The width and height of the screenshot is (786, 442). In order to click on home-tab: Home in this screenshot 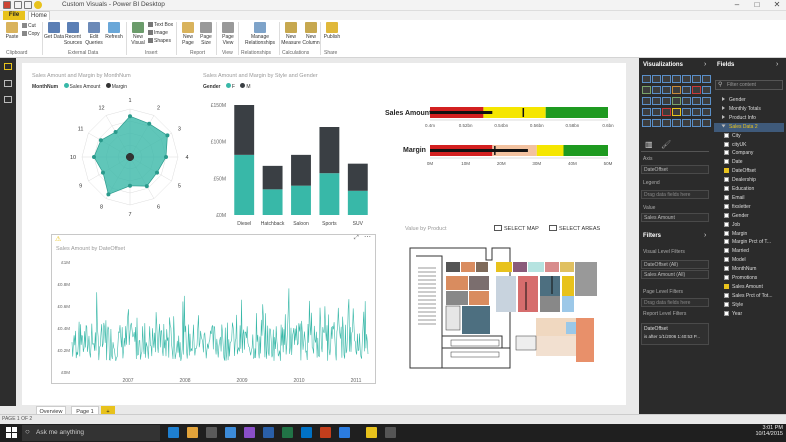, I will do `click(39, 15)`.